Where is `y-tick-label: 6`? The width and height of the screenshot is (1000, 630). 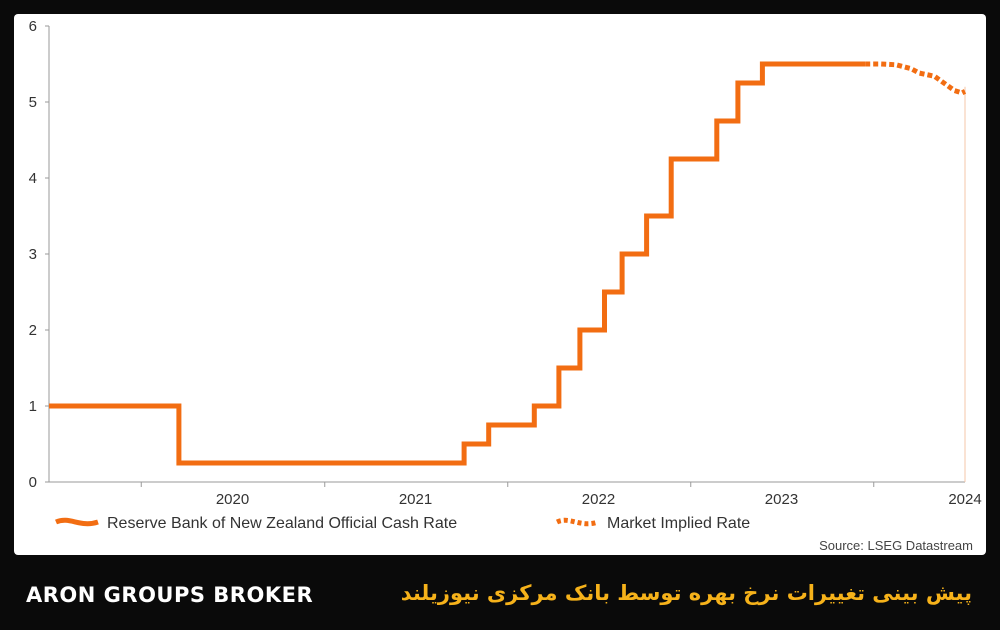
y-tick-label: 6 is located at coordinates (33, 26).